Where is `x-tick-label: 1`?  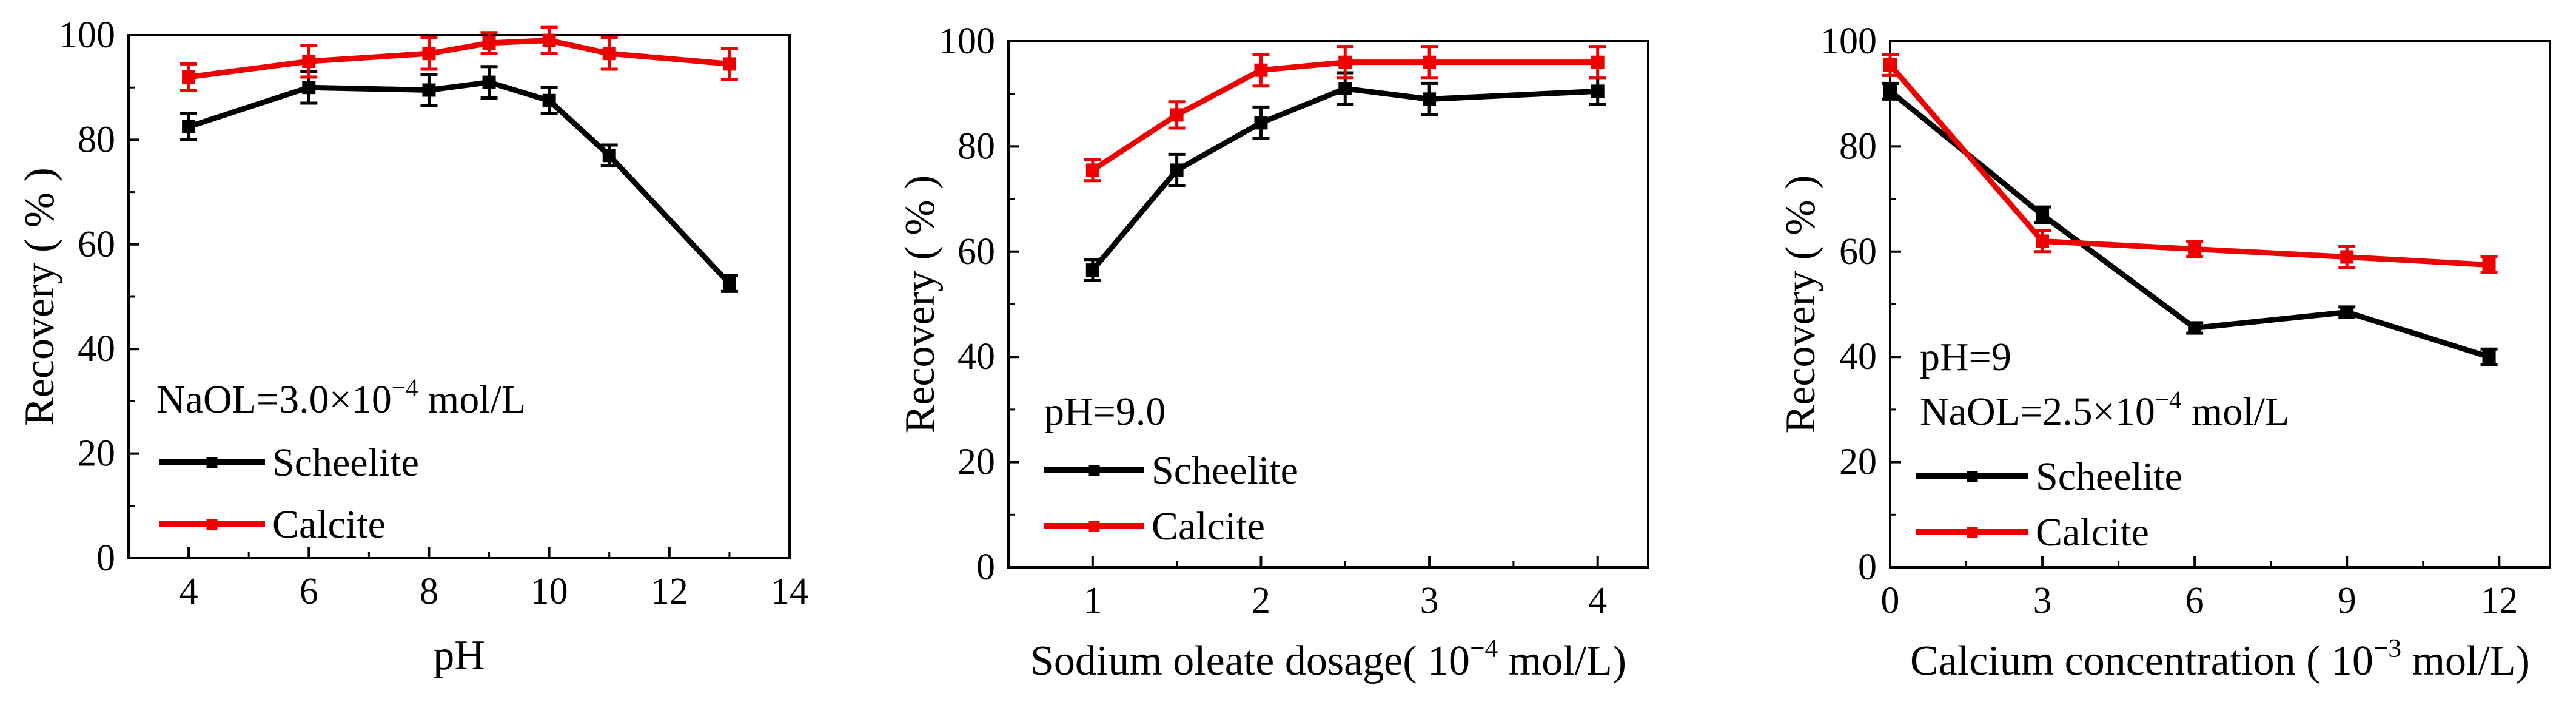 x-tick-label: 1 is located at coordinates (1092, 600).